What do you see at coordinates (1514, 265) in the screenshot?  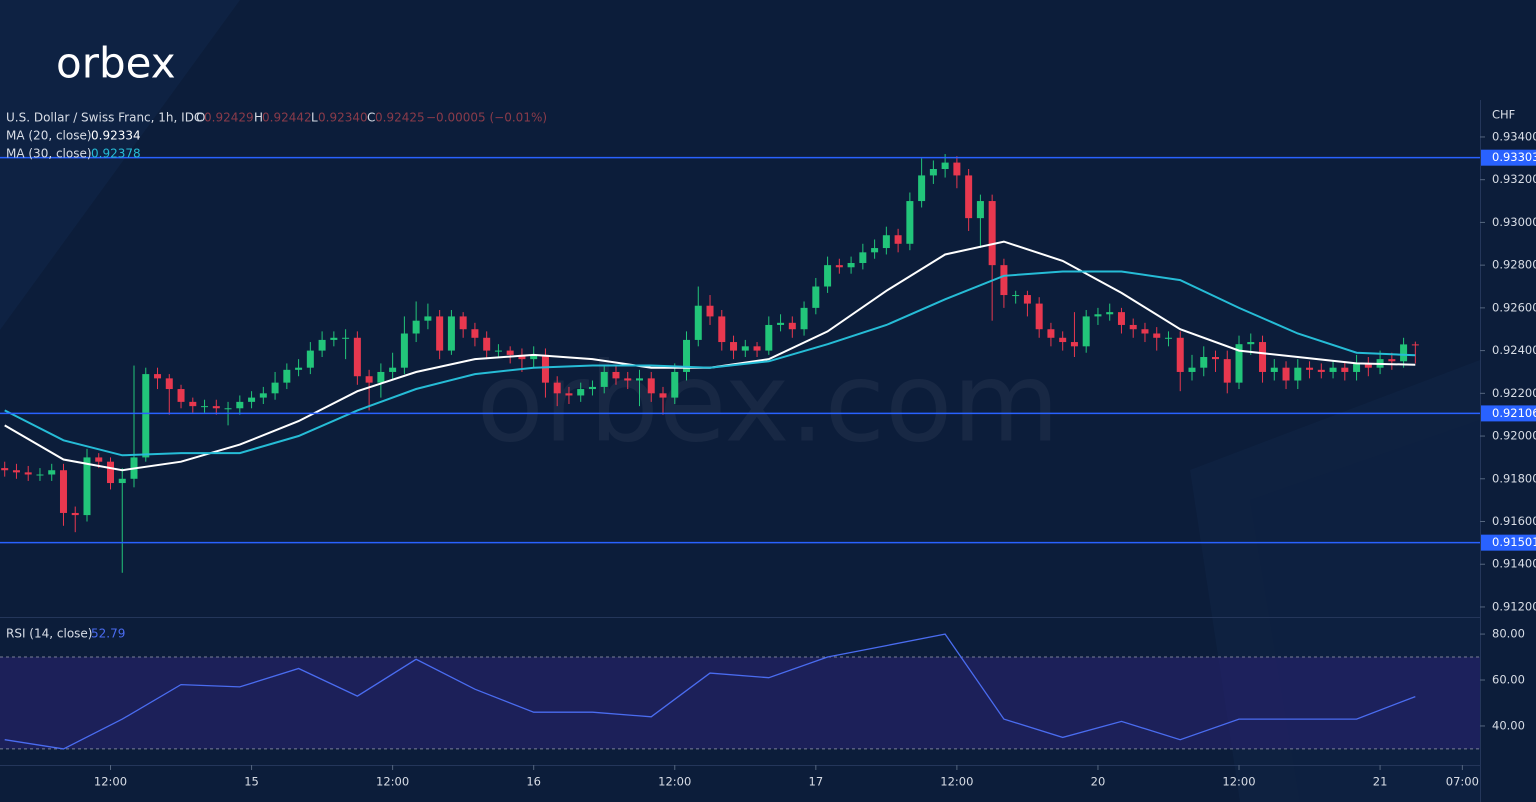 I see `y-tick-label: 0.92800` at bounding box center [1514, 265].